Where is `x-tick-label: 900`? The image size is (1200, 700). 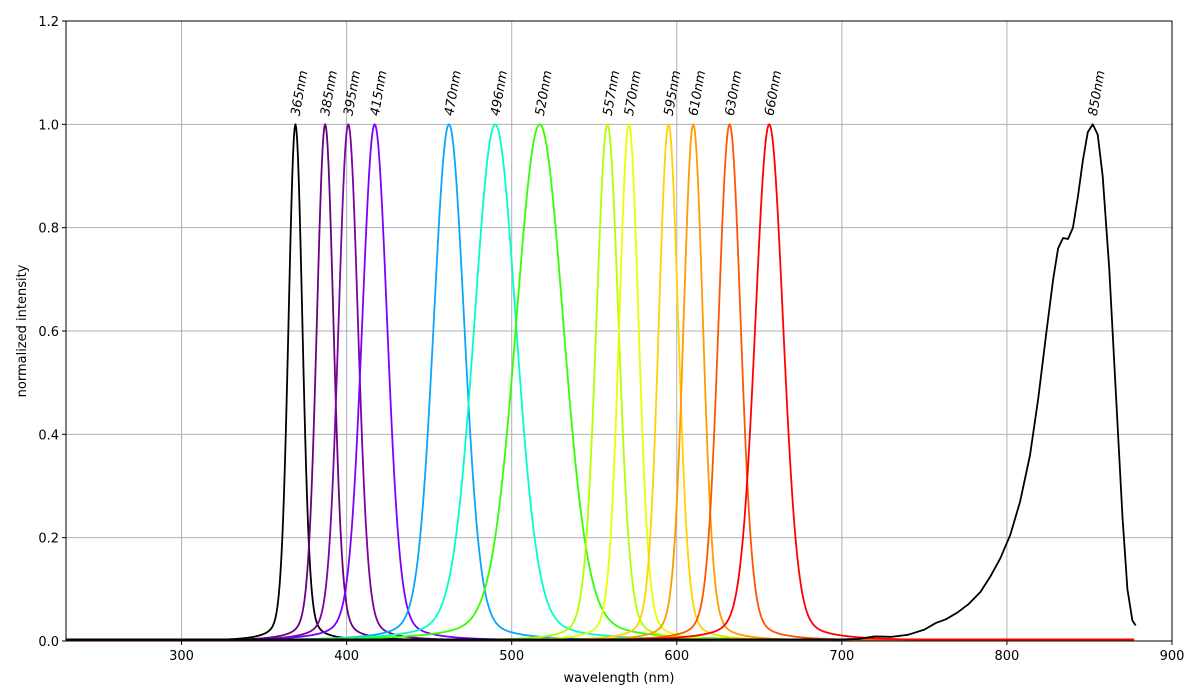
x-tick-label: 900 is located at coordinates (1172, 656).